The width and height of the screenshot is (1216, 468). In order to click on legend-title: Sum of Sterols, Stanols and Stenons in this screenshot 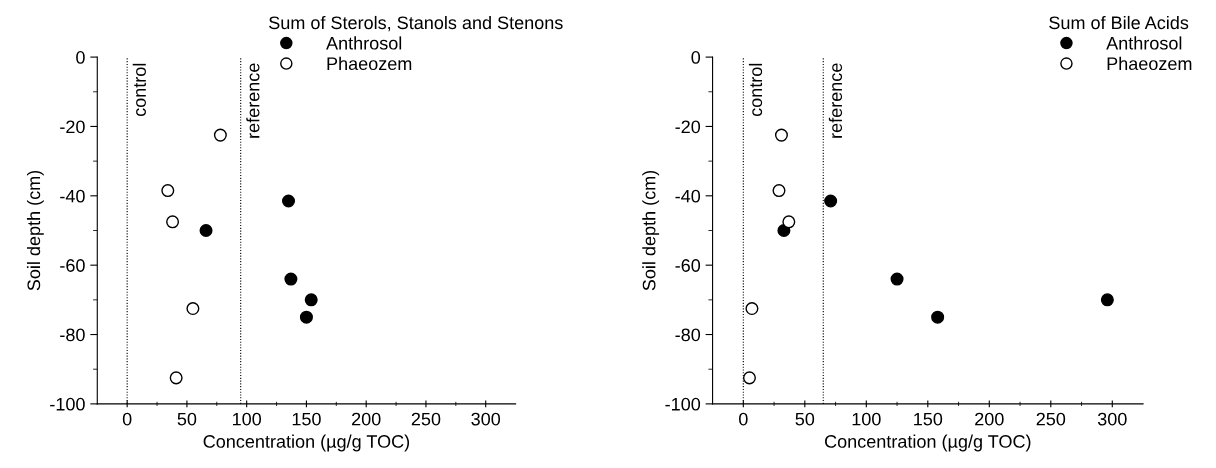, I will do `click(416, 23)`.